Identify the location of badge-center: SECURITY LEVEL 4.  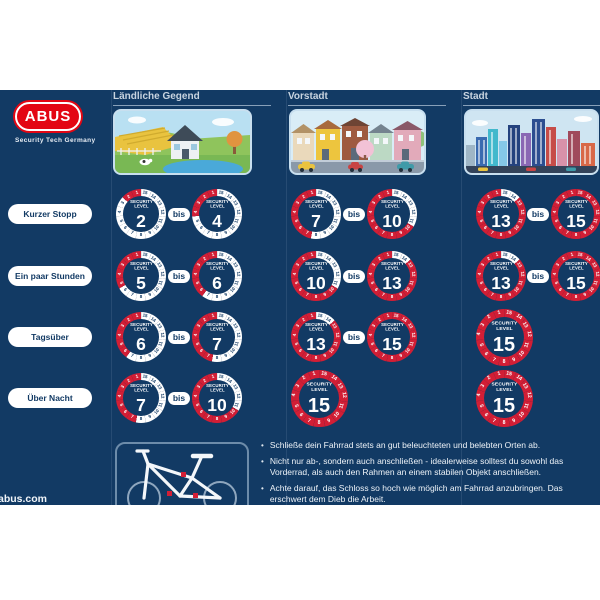
(217, 214).